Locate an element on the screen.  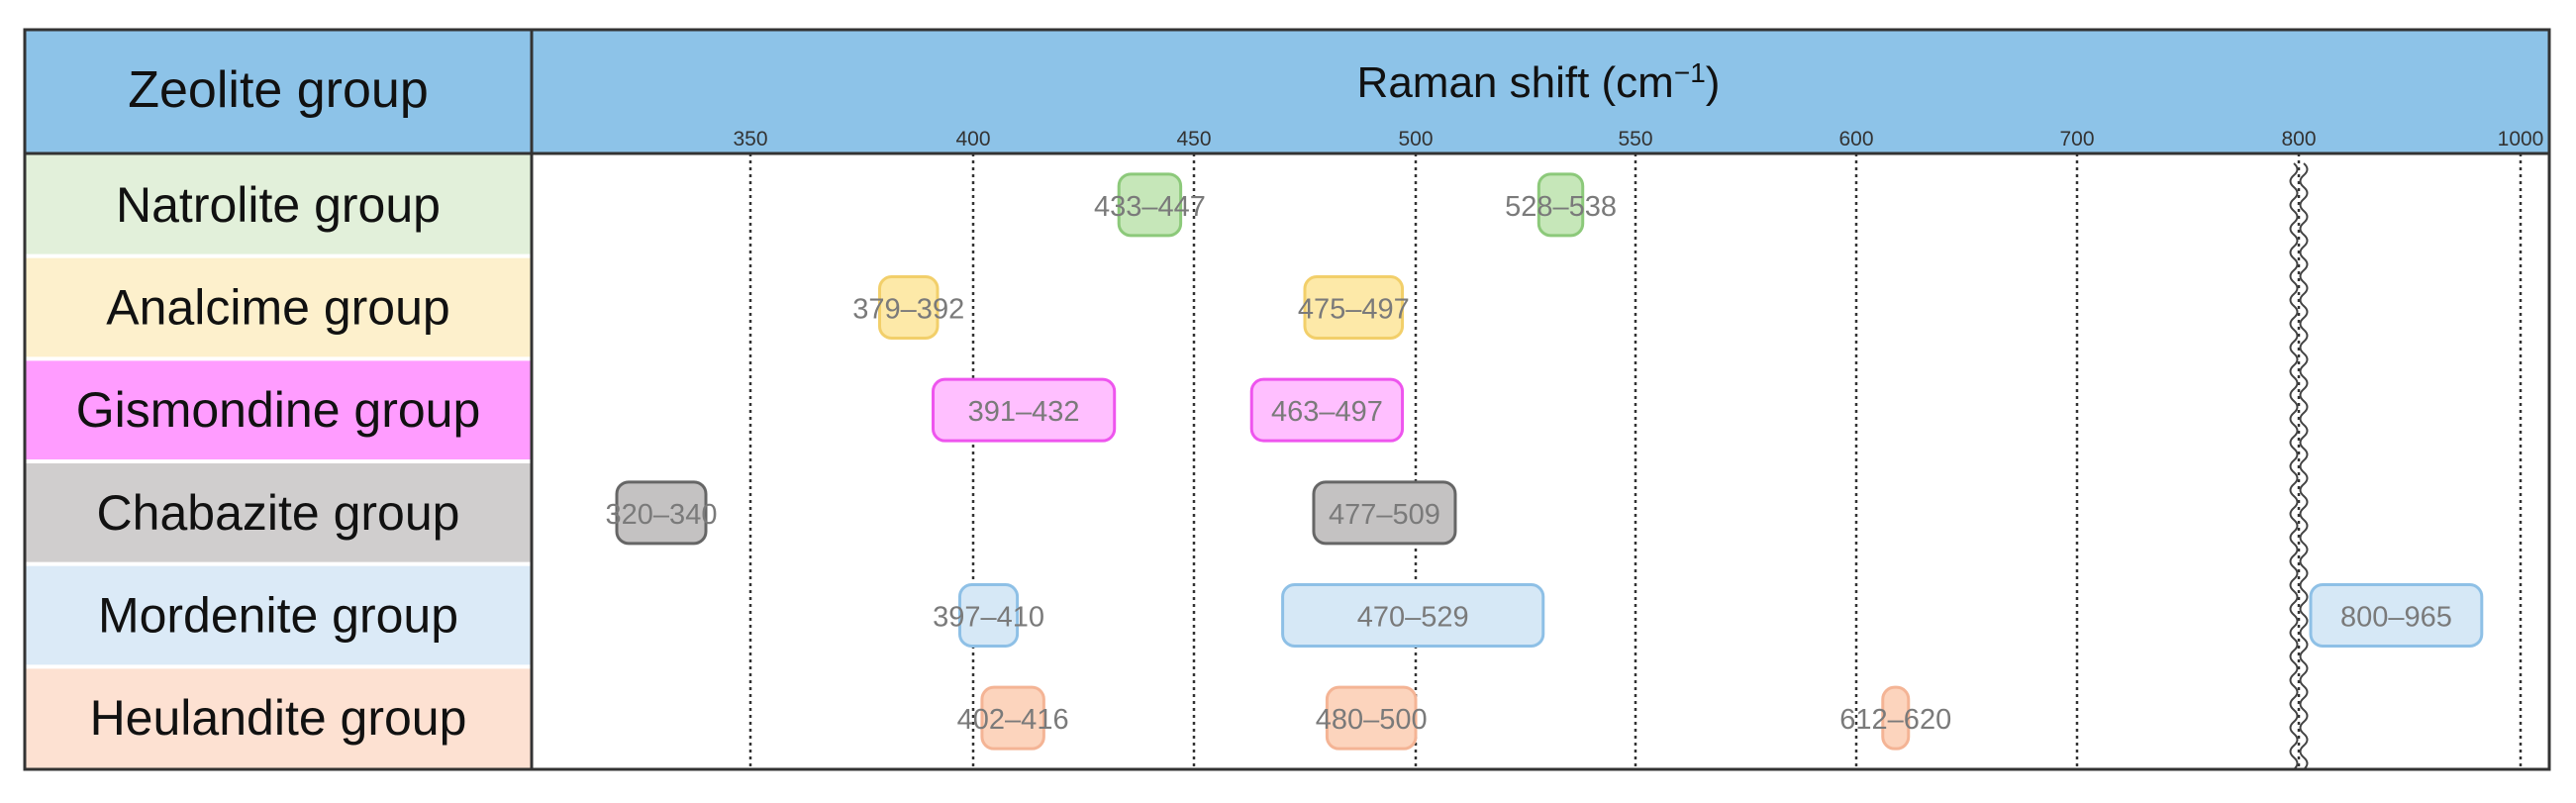
x-tick-label: 1000 is located at coordinates (2521, 139).